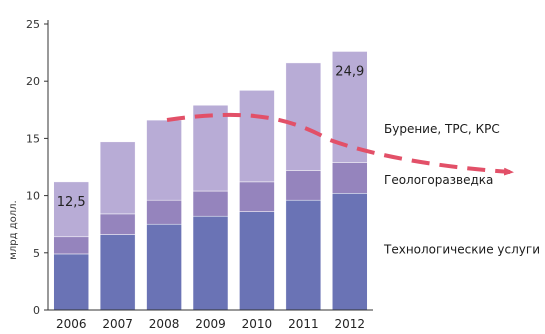 Image resolution: width=545 pixels, height=334 pixels. I want to click on x-tick-label: 2006, so click(71, 324).